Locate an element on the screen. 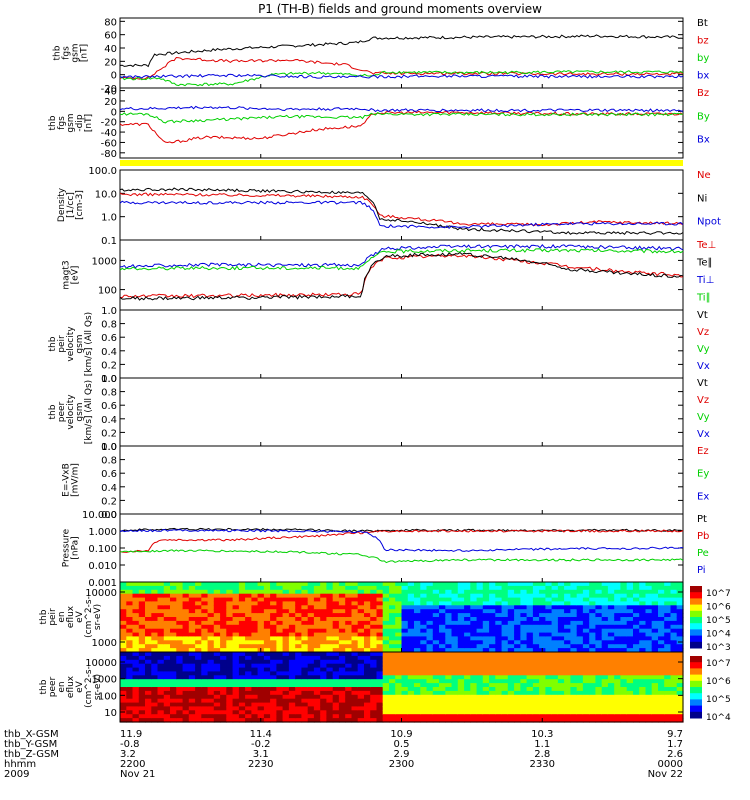 The width and height of the screenshot is (750, 800). colorbar-segment is located at coordinates (696, 659).